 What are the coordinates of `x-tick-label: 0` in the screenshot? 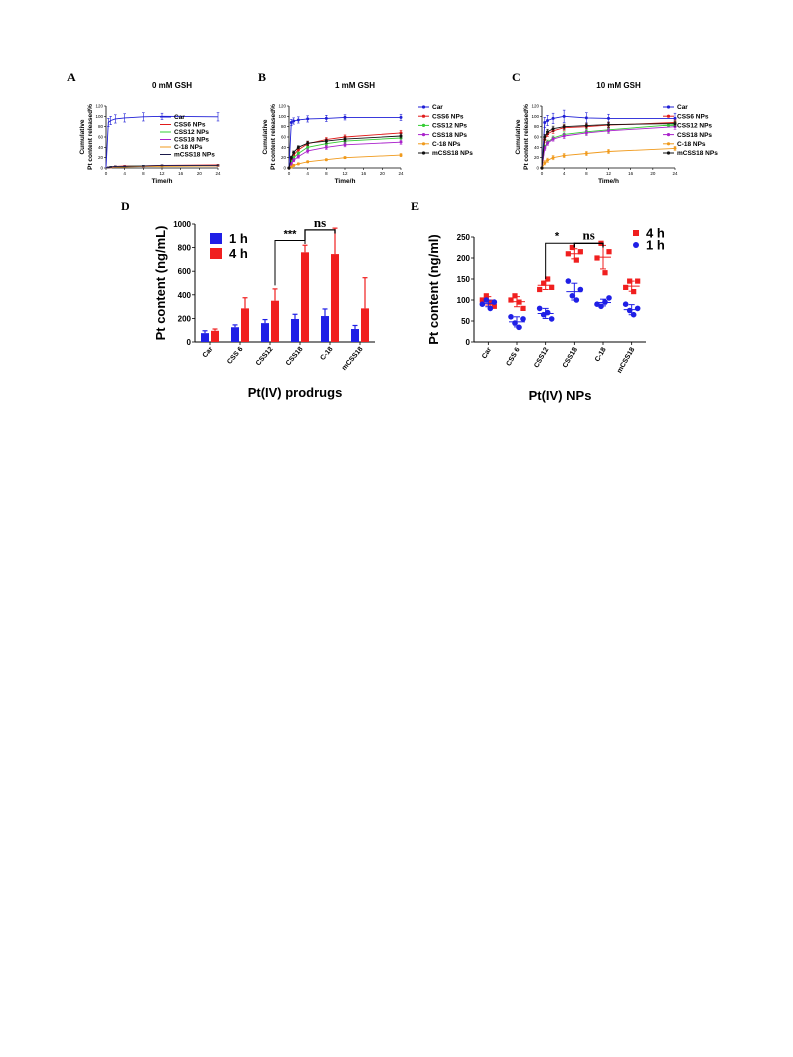 It's located at (106, 173).